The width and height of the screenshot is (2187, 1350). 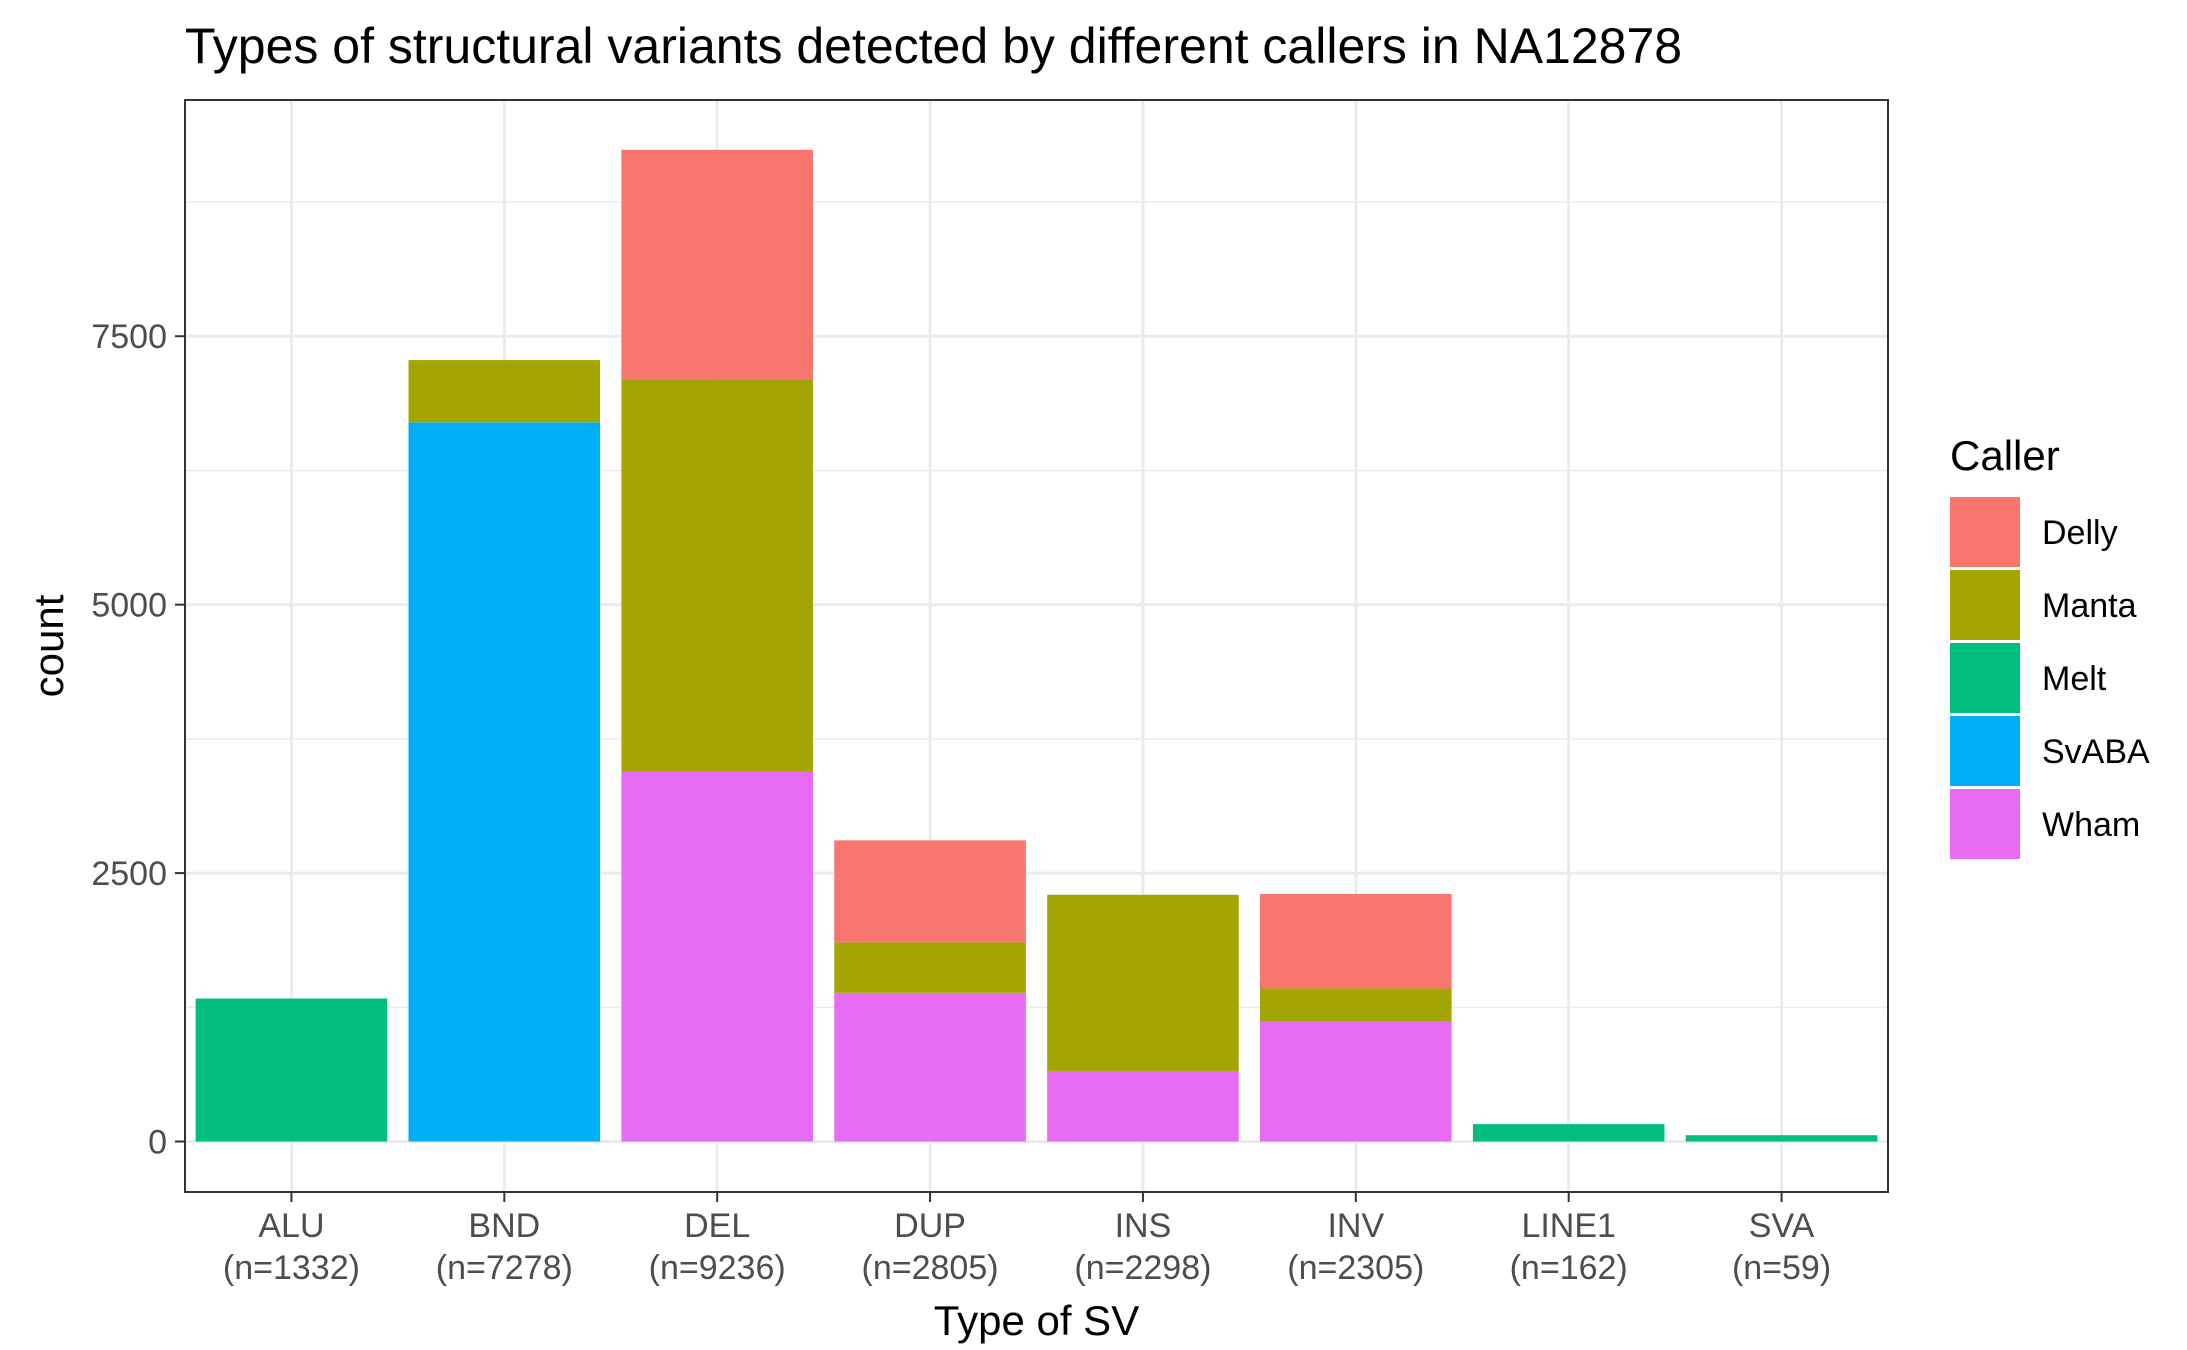 I want to click on y-tick-label: 7500, so click(x=129, y=337).